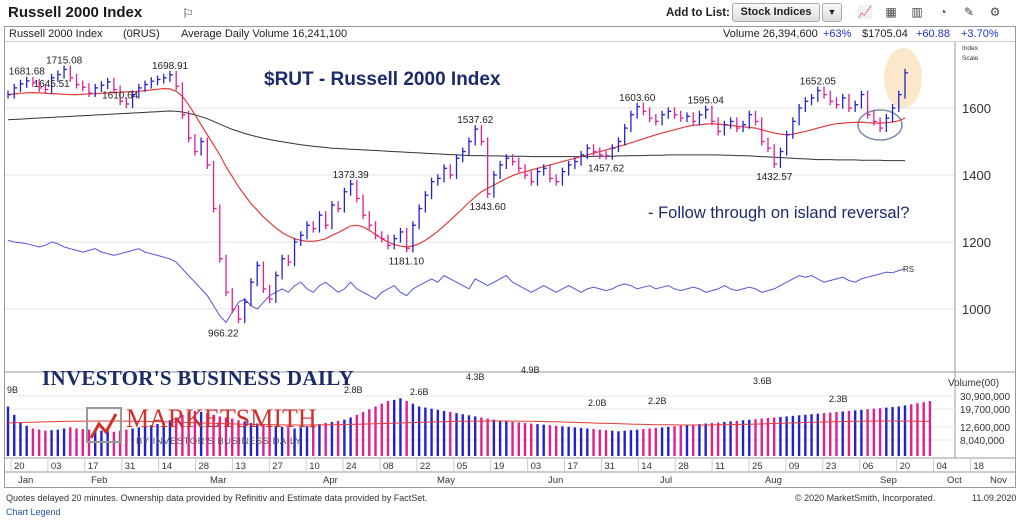 This screenshot has height=521, width=1024. I want to click on date-tick-label: 24, so click(351, 466).